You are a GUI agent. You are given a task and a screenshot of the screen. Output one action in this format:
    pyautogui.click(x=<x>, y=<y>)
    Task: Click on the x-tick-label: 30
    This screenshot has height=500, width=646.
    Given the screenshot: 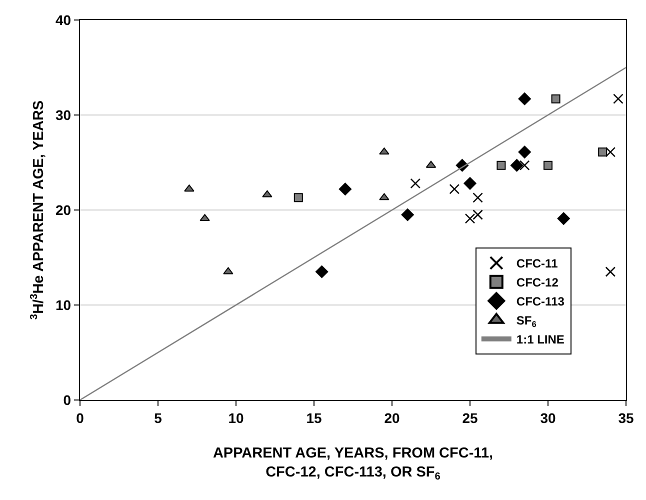 What is the action you would take?
    pyautogui.click(x=548, y=418)
    